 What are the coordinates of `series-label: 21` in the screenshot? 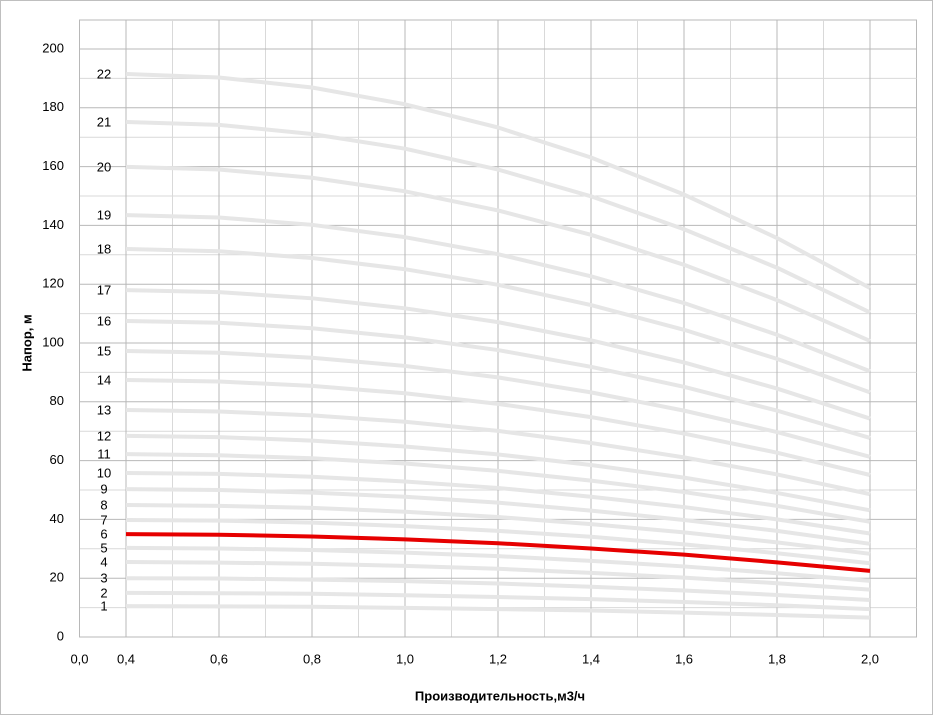 It's located at (104, 121).